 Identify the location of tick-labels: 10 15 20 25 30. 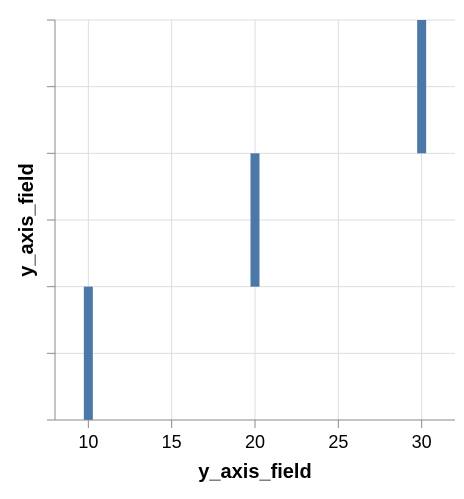
(254, 442).